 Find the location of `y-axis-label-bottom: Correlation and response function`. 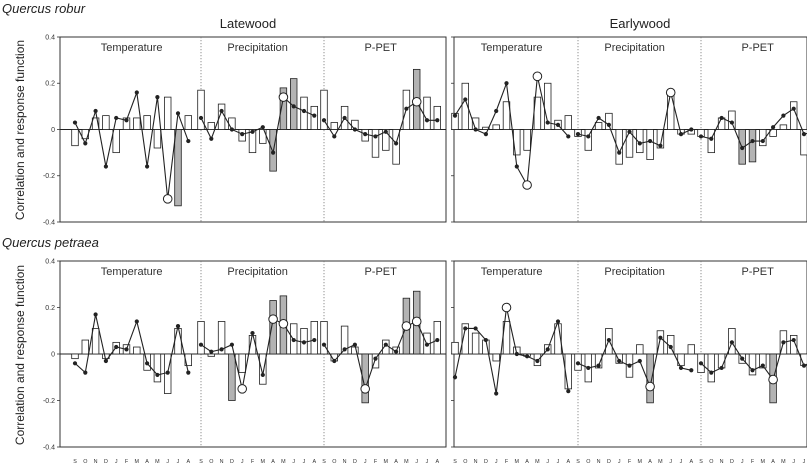

y-axis-label-bottom: Correlation and response function is located at coordinates (20, 355).